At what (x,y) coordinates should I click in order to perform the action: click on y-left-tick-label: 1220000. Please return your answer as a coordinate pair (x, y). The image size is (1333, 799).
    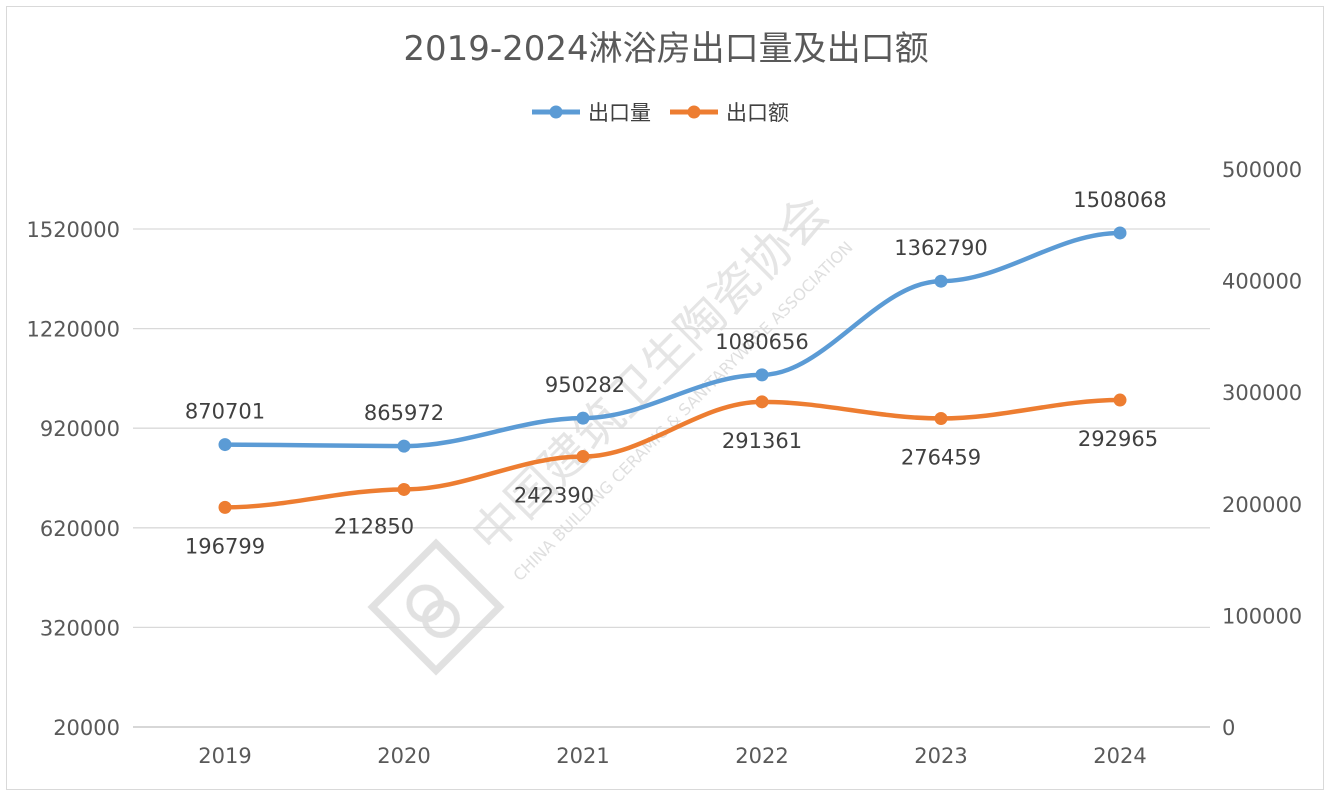
    Looking at the image, I should click on (73, 330).